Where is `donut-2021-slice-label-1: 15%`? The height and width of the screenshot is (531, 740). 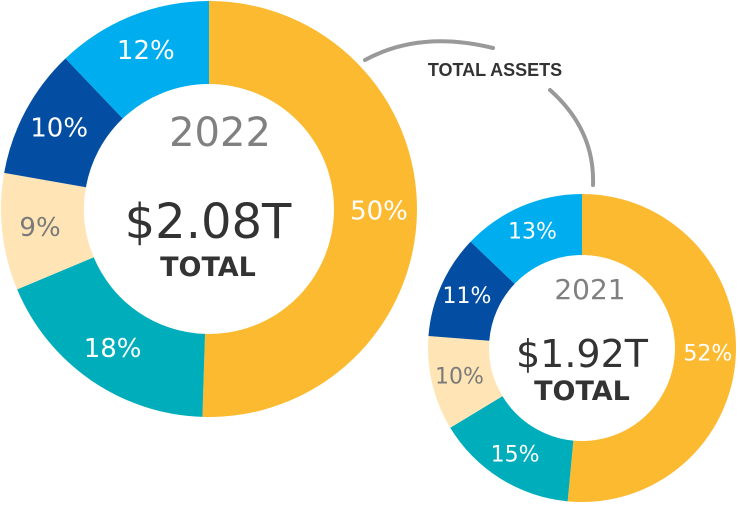 donut-2021-slice-label-1: 15% is located at coordinates (515, 454).